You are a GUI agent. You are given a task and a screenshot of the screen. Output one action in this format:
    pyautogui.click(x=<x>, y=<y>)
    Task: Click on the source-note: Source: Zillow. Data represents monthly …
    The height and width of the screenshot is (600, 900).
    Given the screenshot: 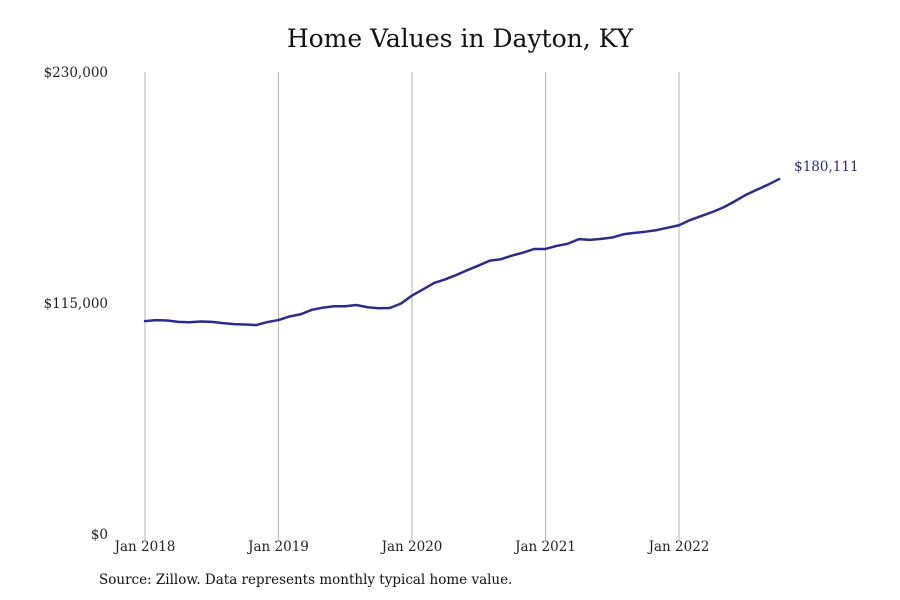 What is the action you would take?
    pyautogui.click(x=306, y=580)
    